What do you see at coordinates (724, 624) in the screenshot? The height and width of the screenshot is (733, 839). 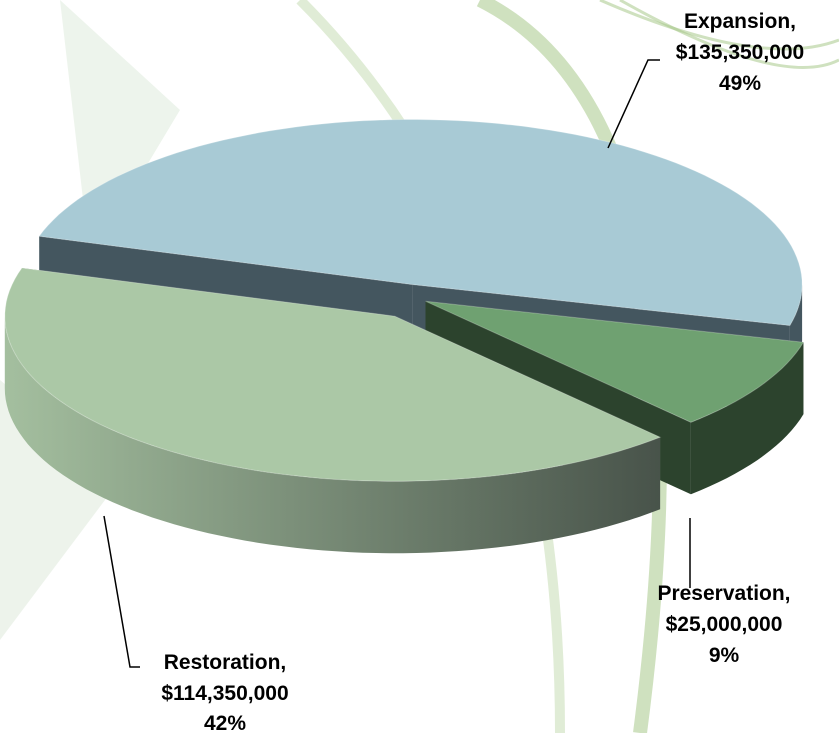 I see `value-label: $25,000,000` at bounding box center [724, 624].